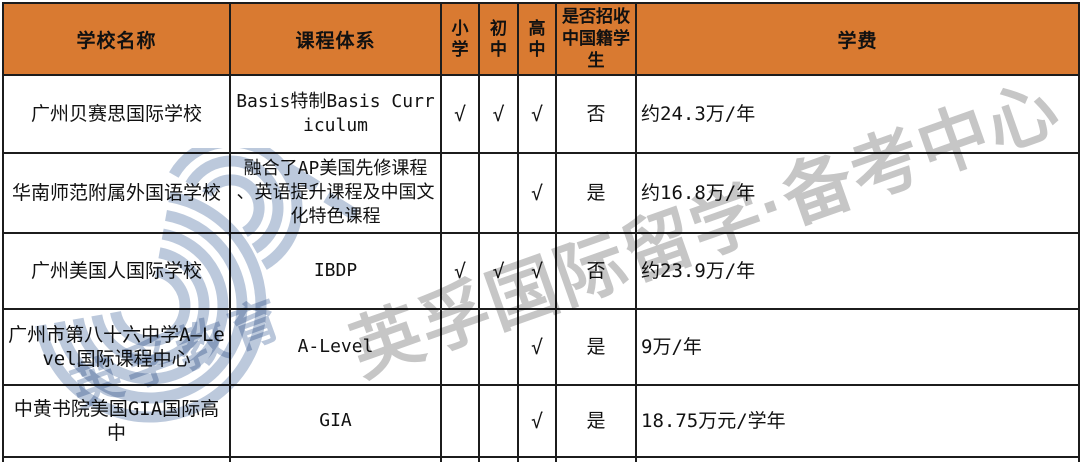 The height and width of the screenshot is (462, 1080). What do you see at coordinates (460, 39) in the screenshot?
I see `header-primary: 小学` at bounding box center [460, 39].